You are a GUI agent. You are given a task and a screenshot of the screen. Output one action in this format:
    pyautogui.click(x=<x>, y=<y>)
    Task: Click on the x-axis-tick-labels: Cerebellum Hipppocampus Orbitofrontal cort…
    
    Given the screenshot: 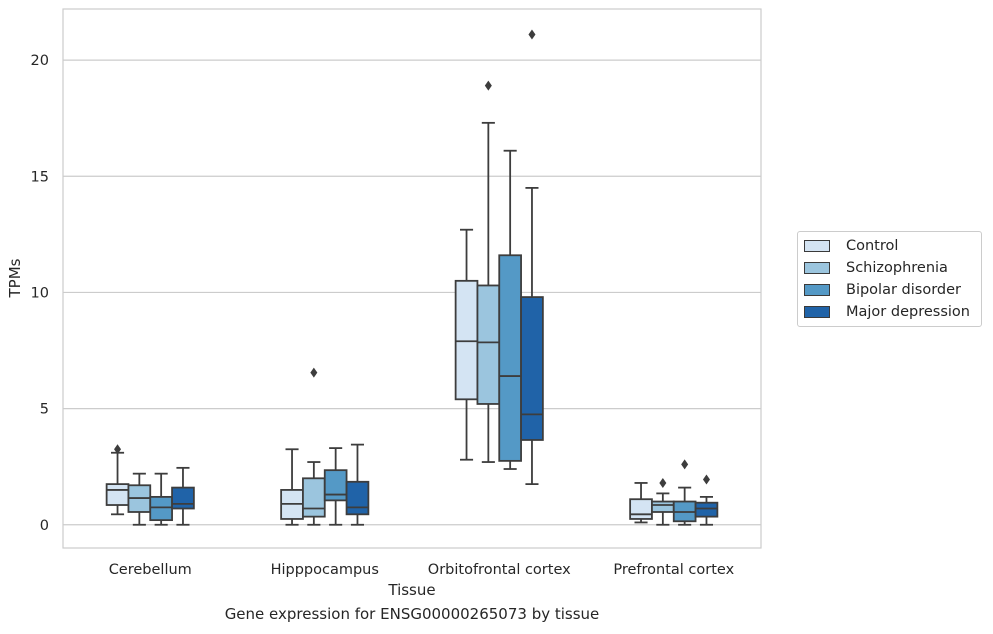 What is the action you would take?
    pyautogui.click(x=422, y=570)
    